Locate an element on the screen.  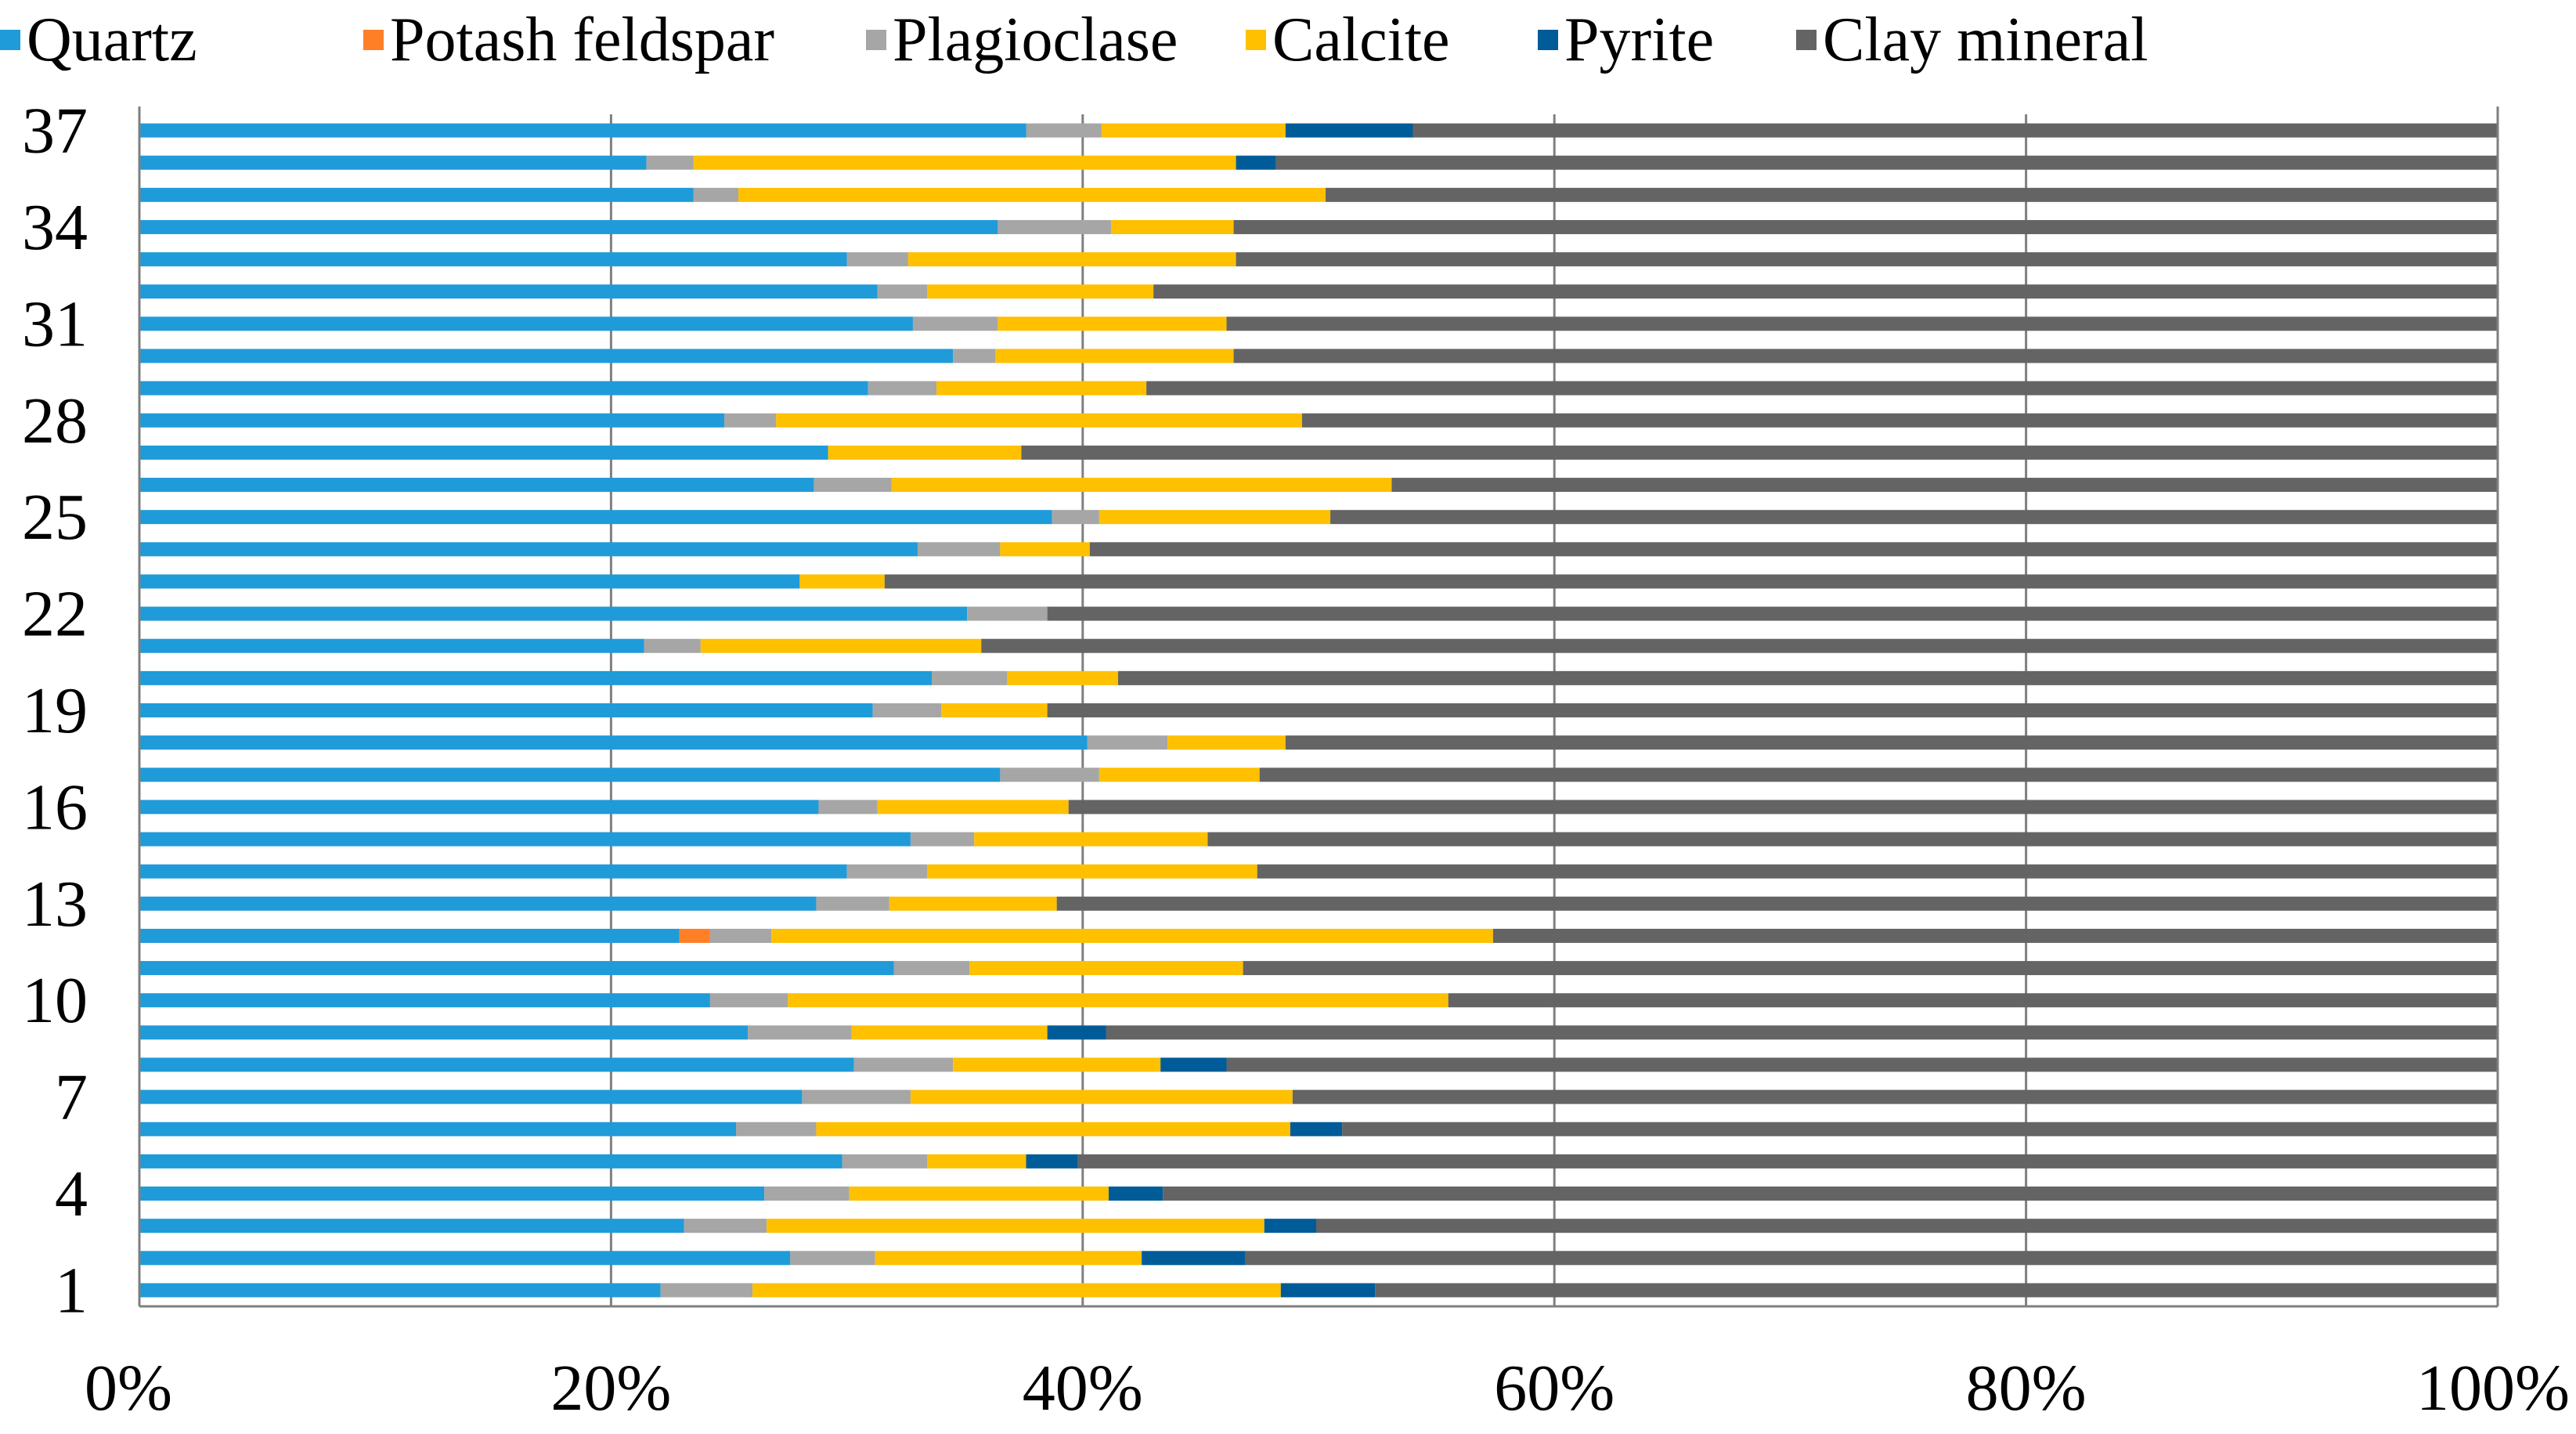
y-tick-label-19: 19 is located at coordinates (55, 710).